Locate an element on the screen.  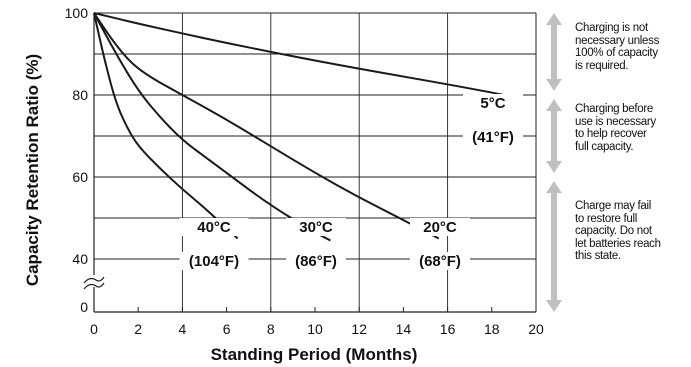
y-tick-label: 0 is located at coordinates (84, 307).